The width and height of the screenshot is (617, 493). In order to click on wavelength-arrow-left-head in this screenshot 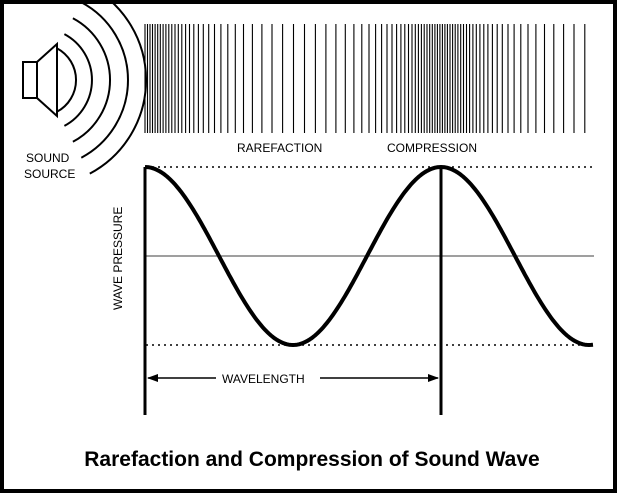, I will do `click(152, 378)`.